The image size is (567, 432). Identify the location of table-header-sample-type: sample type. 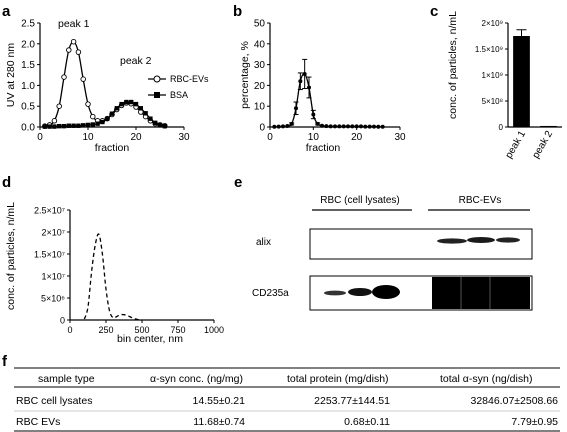
(66, 379).